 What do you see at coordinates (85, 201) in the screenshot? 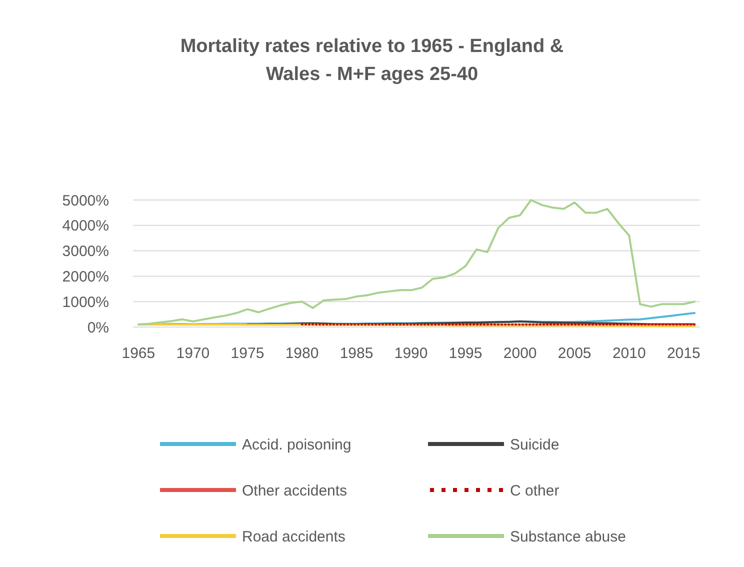
I see `y-tick-label: 5000%` at bounding box center [85, 201].